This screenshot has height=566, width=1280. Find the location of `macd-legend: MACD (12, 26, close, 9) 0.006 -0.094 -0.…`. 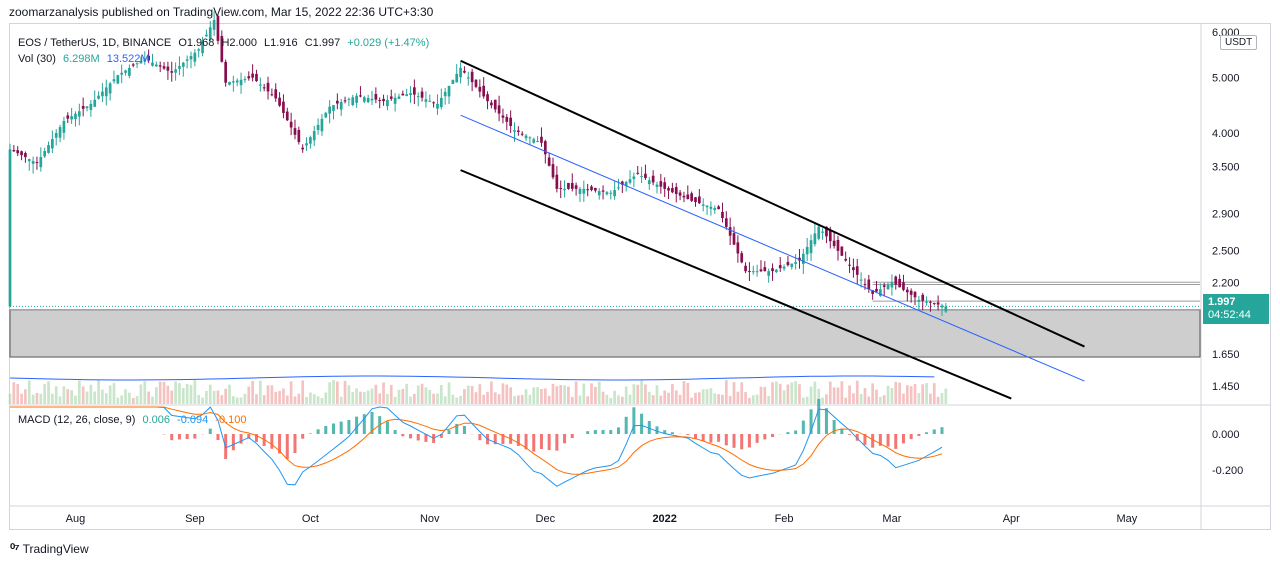

macd-legend: MACD (12, 26, close, 9) 0.006 -0.094 -0.… is located at coordinates (134, 420).